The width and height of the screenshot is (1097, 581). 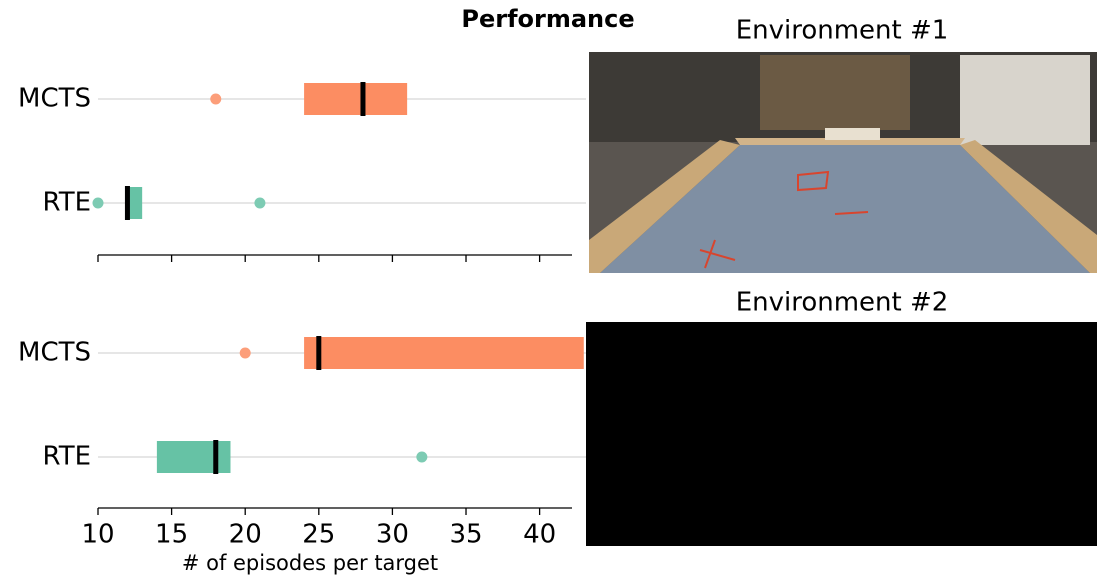 What do you see at coordinates (245, 535) in the screenshot?
I see `x-tick-label: 20` at bounding box center [245, 535].